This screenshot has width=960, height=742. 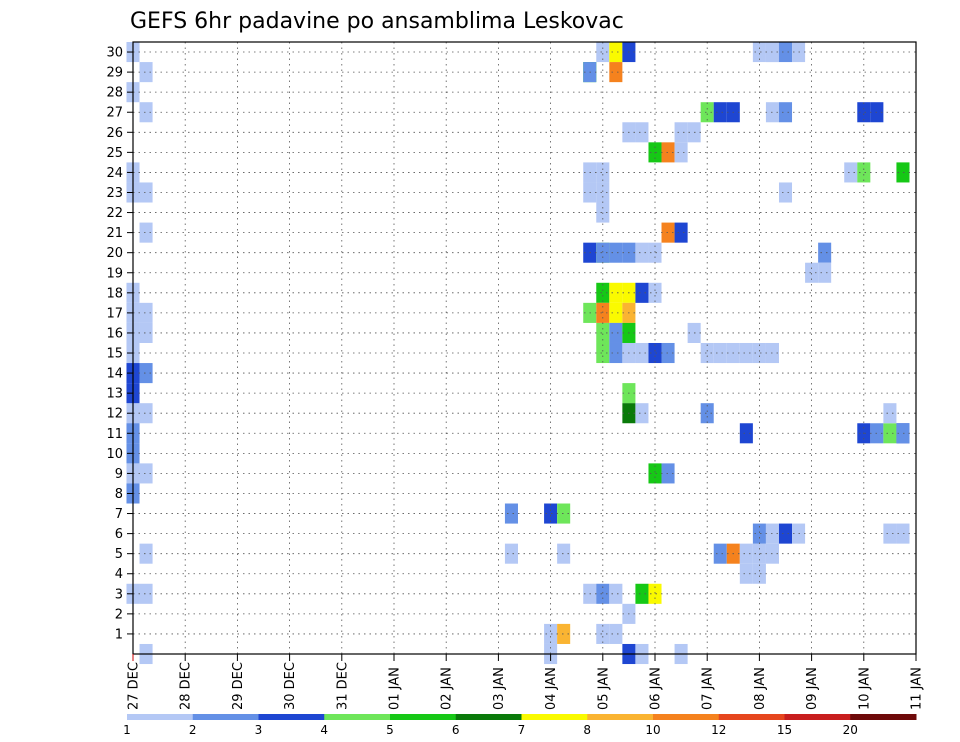 What do you see at coordinates (119, 574) in the screenshot?
I see `y-tick-label: 4` at bounding box center [119, 574].